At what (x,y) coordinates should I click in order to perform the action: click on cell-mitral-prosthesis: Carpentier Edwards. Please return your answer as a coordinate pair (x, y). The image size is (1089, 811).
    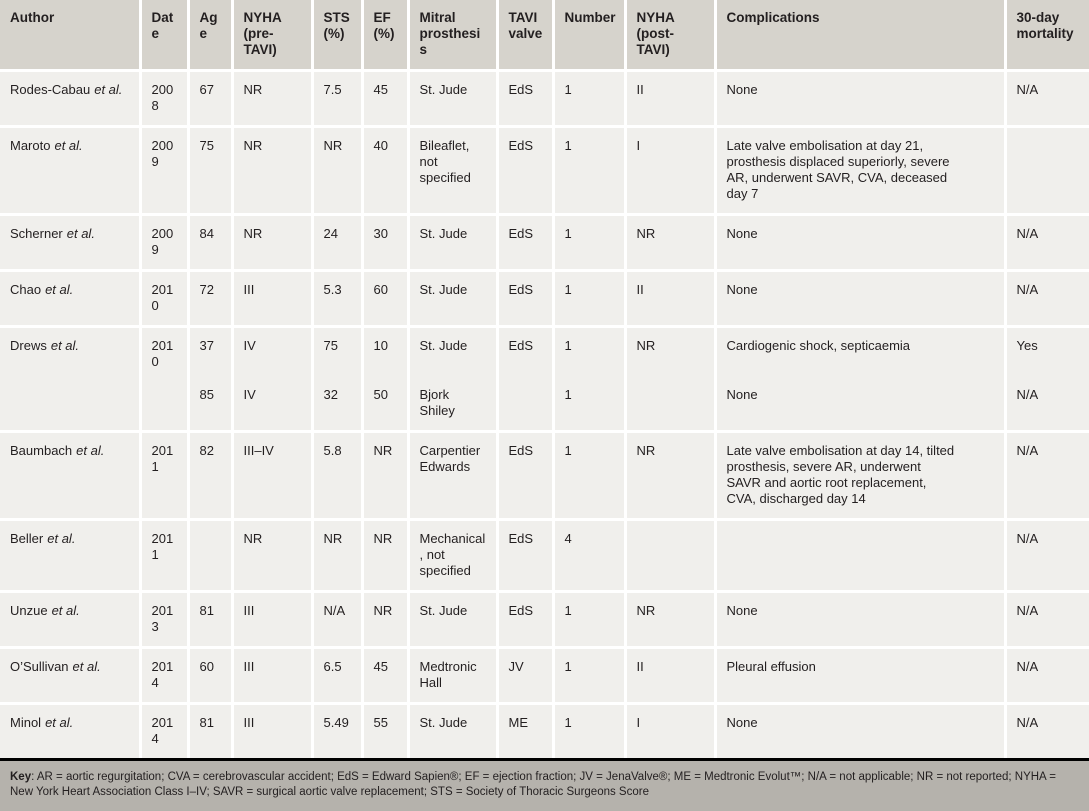
    Looking at the image, I should click on (453, 475).